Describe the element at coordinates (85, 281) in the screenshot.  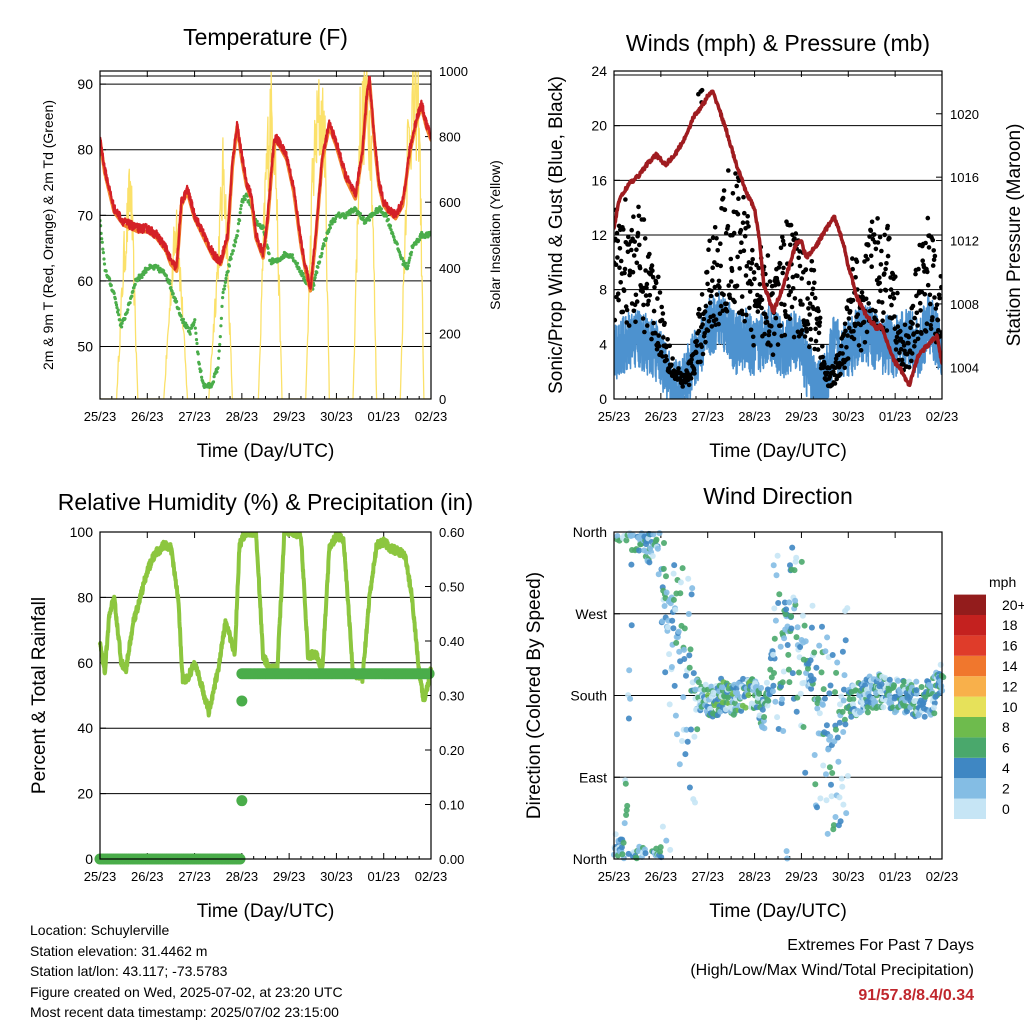
I see `y-tick-label: 60` at that location.